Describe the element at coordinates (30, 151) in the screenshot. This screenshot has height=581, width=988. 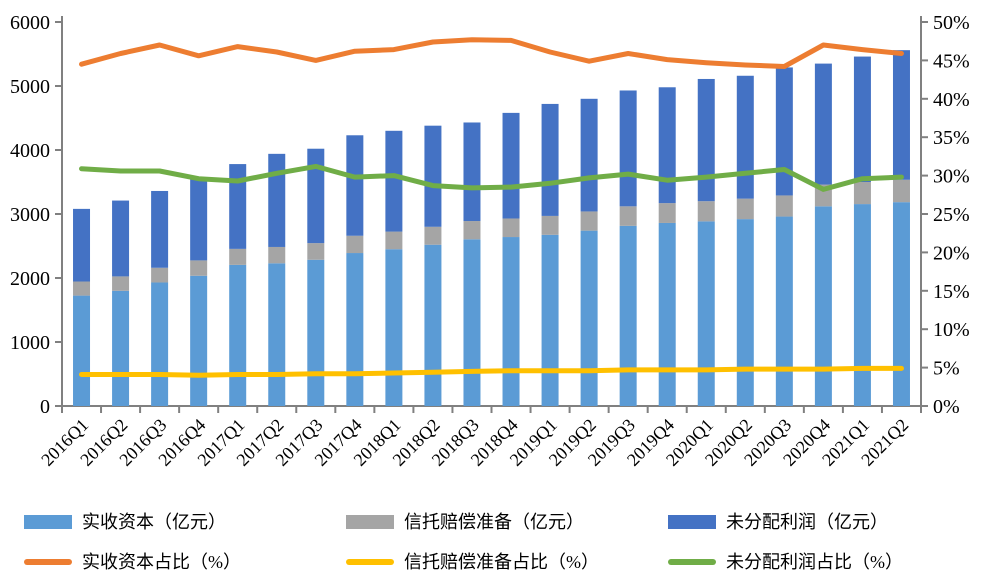
I see `left-axis-tick-label: 4000` at that location.